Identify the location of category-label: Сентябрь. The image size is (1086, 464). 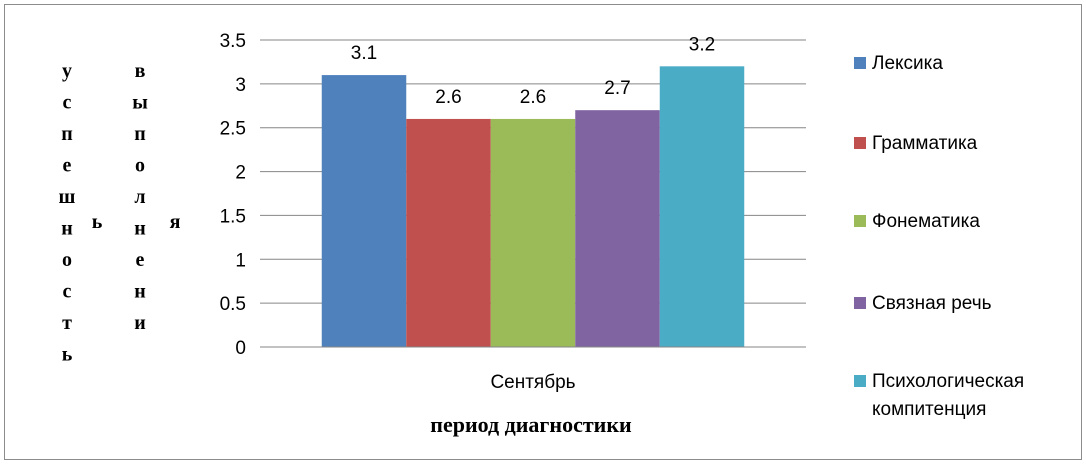
(532, 382).